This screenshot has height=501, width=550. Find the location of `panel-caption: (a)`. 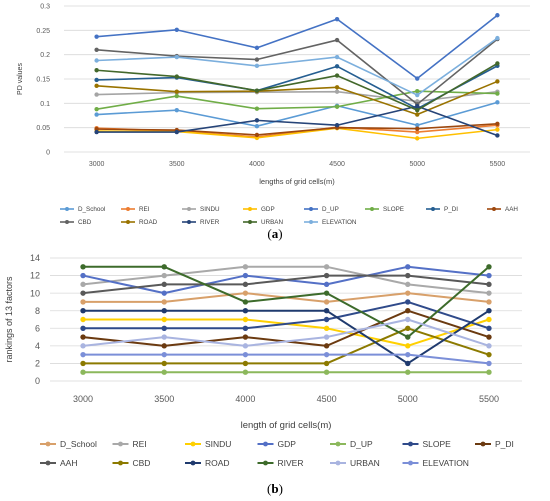

panel-caption: (a) is located at coordinates (274, 233).